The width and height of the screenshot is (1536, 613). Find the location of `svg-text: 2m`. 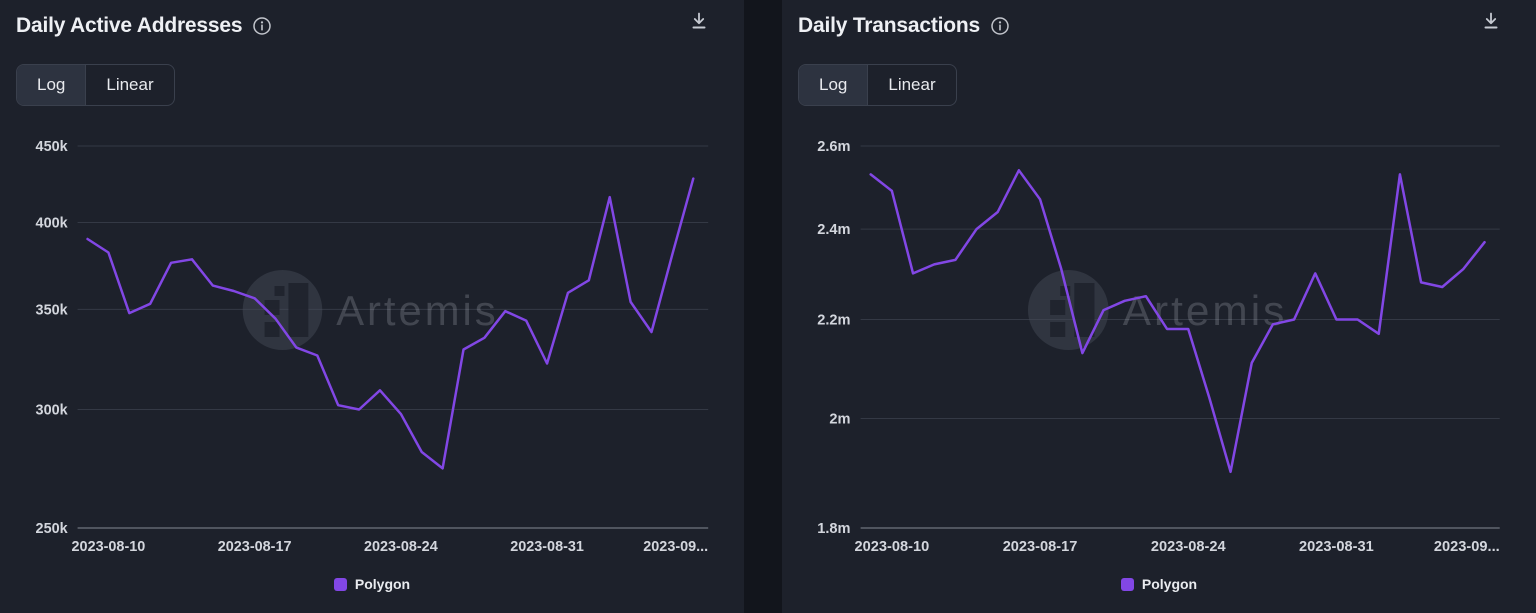

svg-text: 2m is located at coordinates (839, 420).